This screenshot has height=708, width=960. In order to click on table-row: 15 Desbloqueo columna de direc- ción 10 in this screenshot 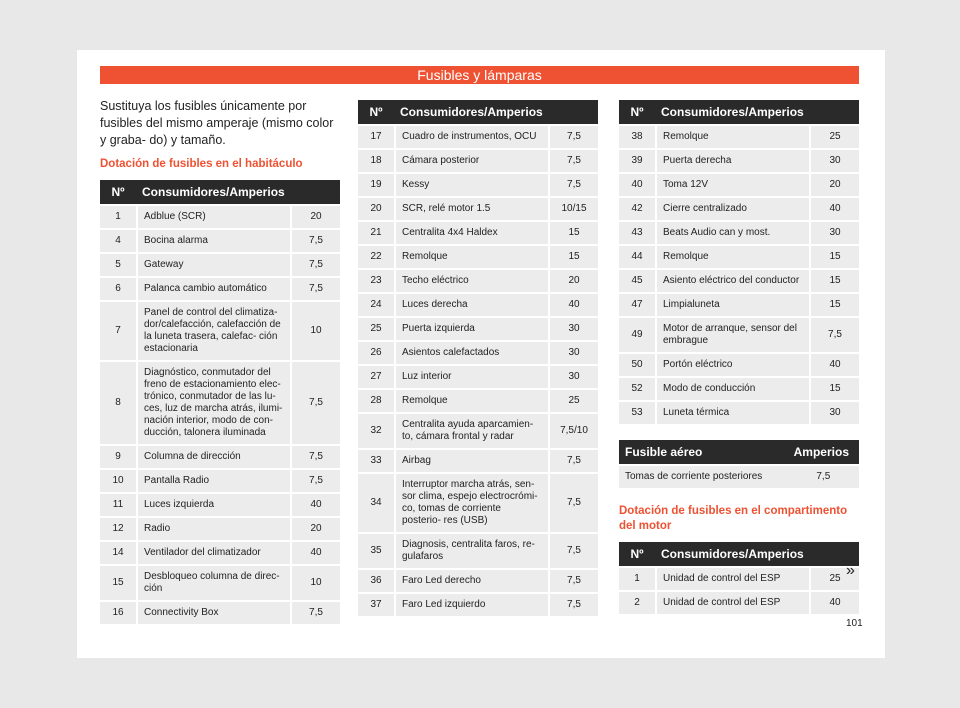, I will do `click(220, 583)`.